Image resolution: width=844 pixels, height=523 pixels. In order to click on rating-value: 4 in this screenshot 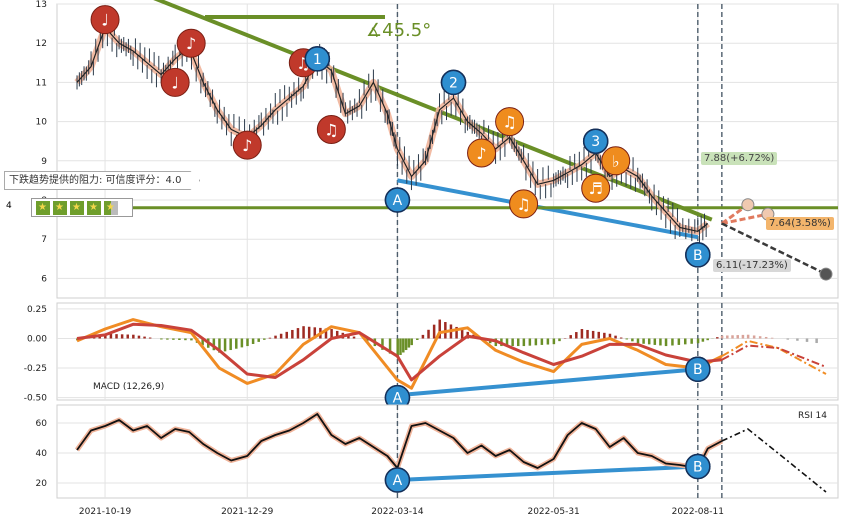, I will do `click(9, 206)`.